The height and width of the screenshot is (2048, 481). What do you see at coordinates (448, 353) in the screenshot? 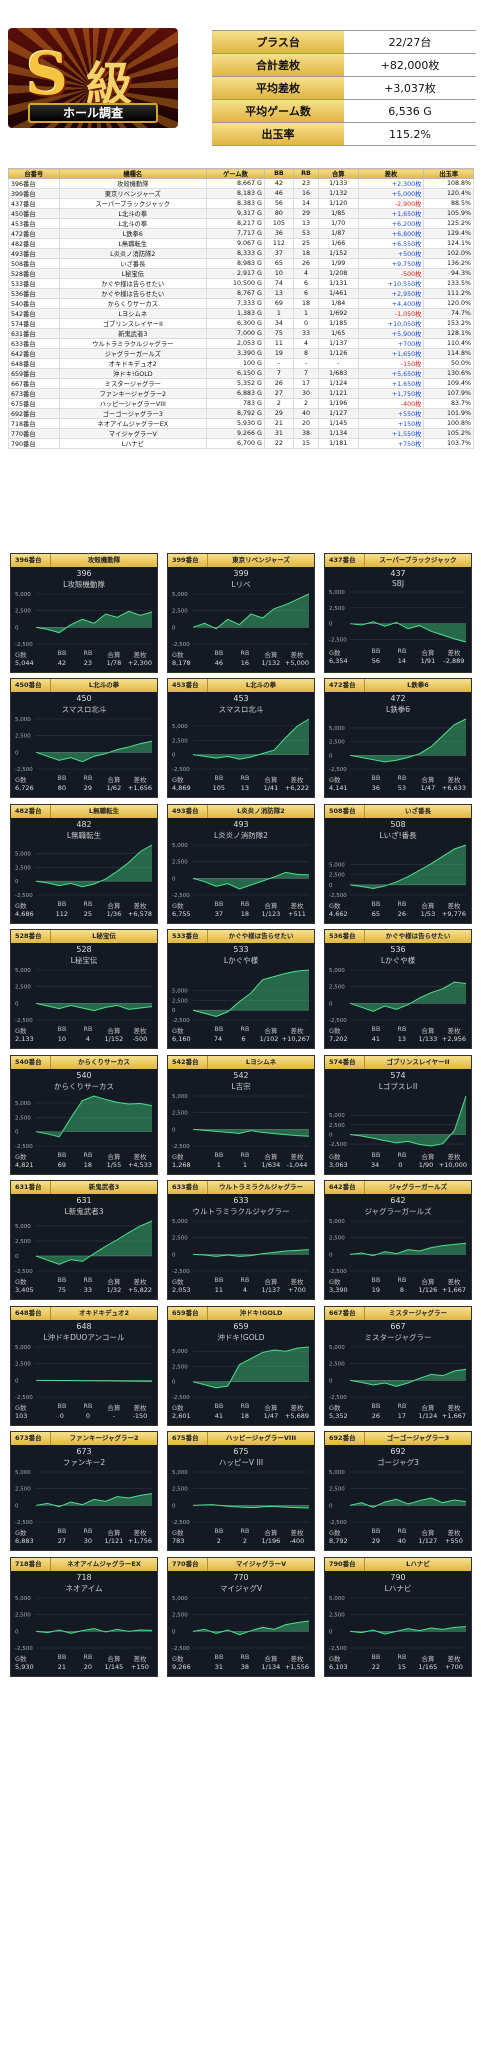
I see `table-cell: 114.8%` at bounding box center [448, 353].